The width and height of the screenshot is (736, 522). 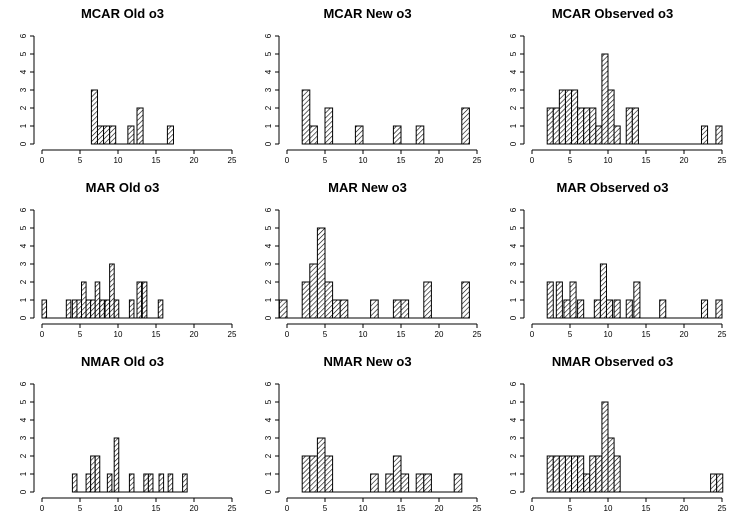 I want to click on chart-panel-mar-new: MAR New o3 0 5 10 15 20 25 0 1 2 3 4 5 6, so click(x=367, y=261).